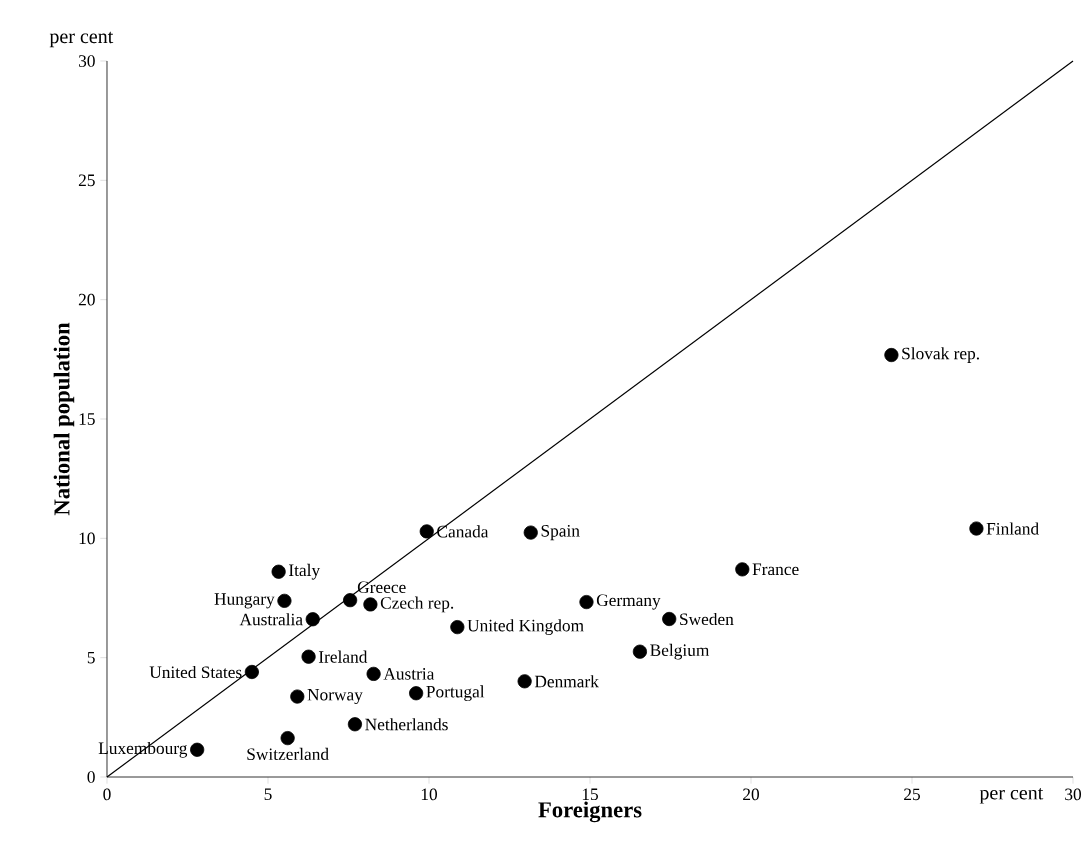 The height and width of the screenshot is (859, 1087). Describe the element at coordinates (1073, 794) in the screenshot. I see `x-tick-label: 30` at that location.